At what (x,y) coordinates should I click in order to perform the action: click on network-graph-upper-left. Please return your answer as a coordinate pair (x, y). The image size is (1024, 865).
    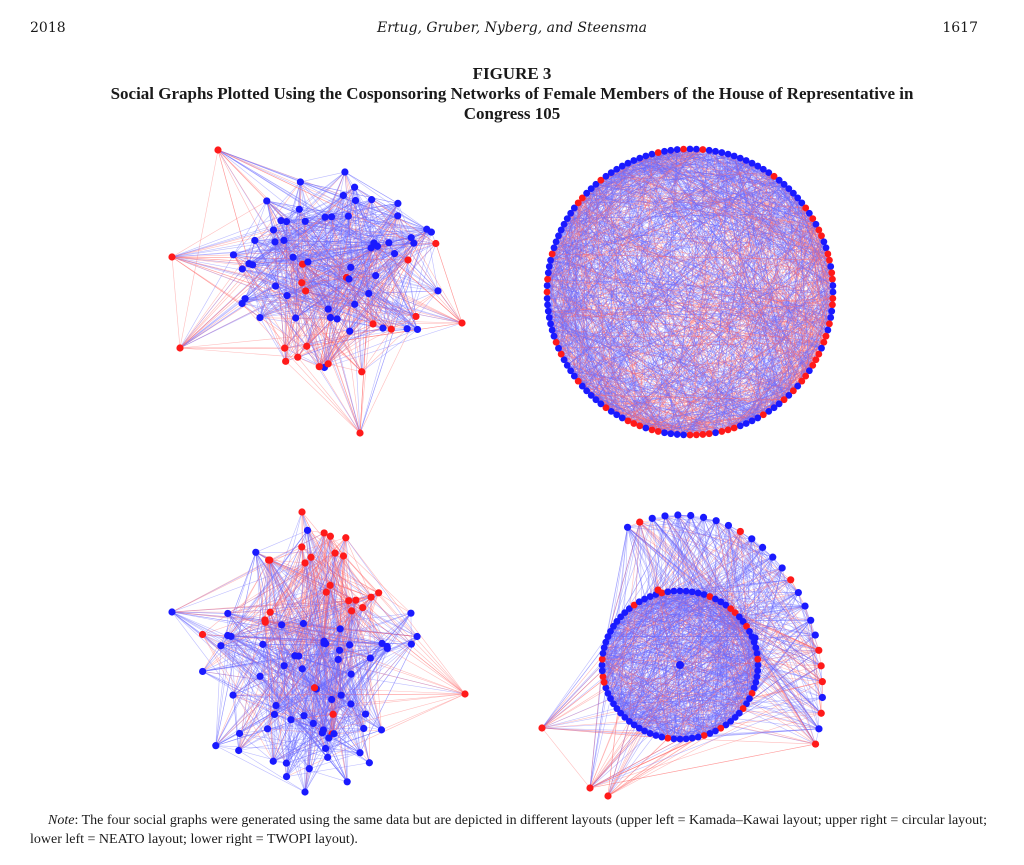
    Looking at the image, I should click on (317, 291).